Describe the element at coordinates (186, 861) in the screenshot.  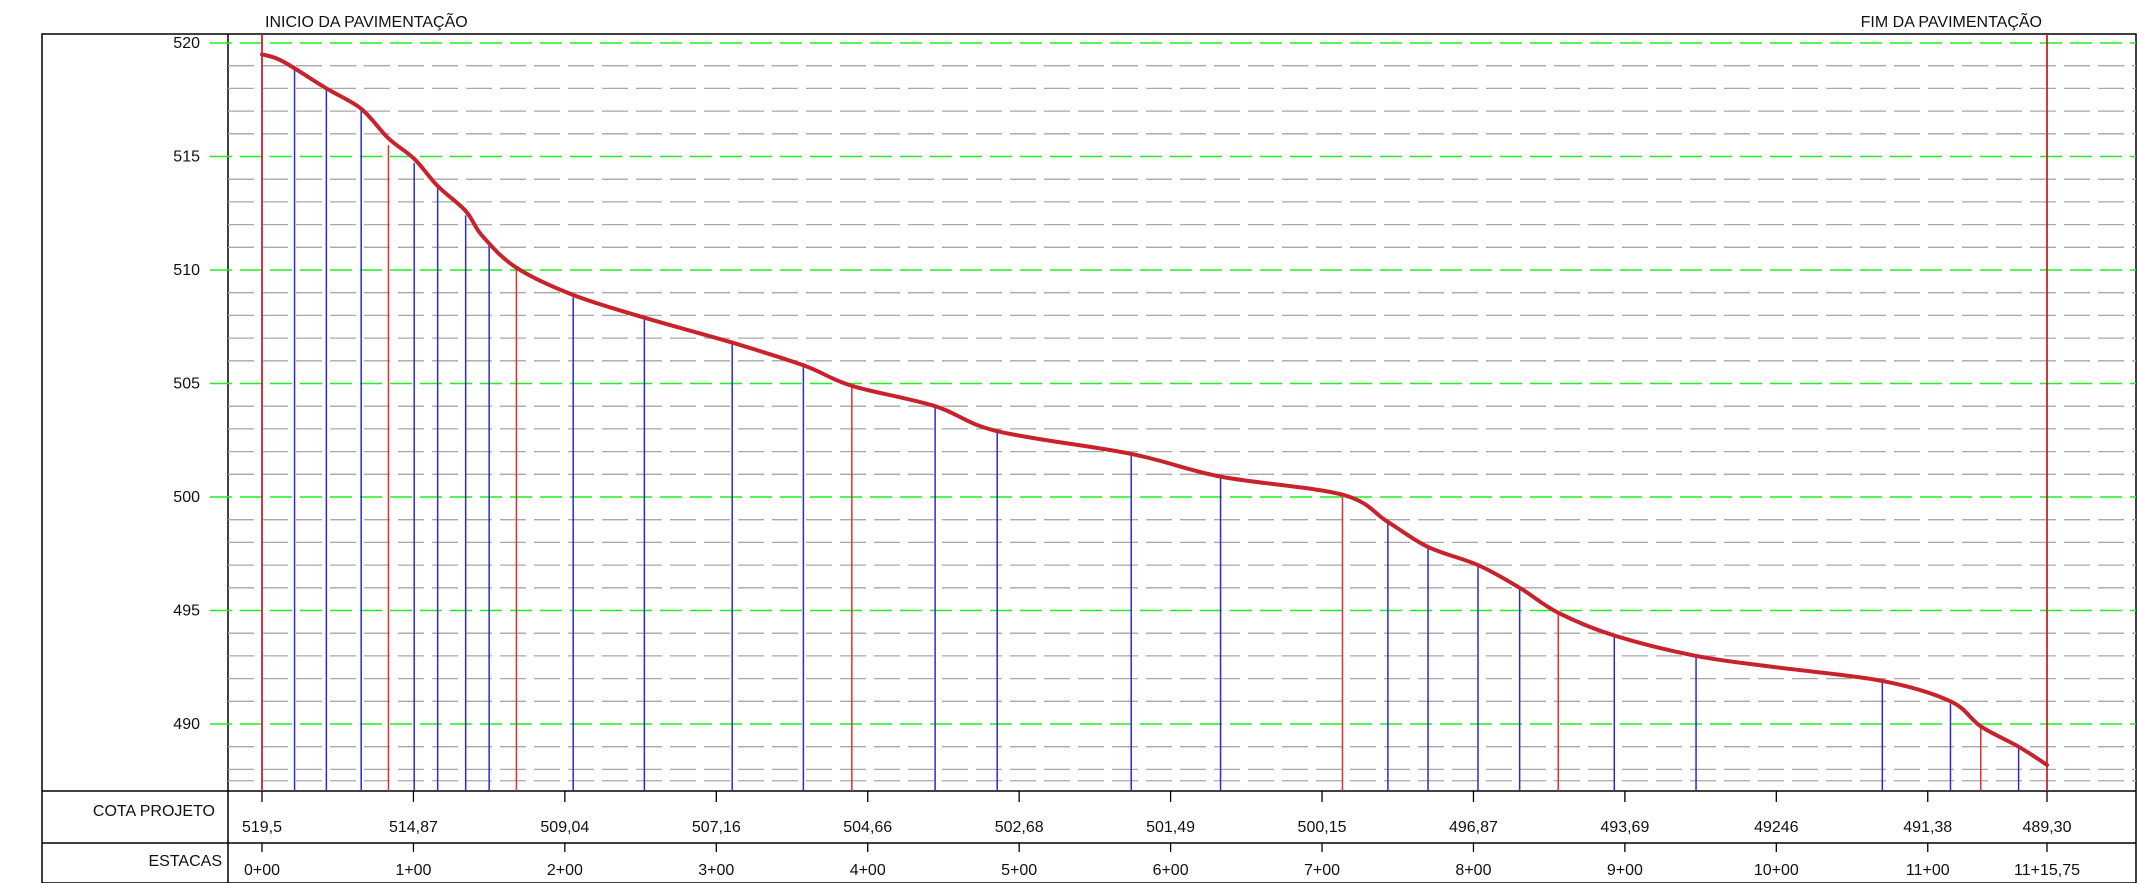
I see `estacas-label: ESTACAS` at that location.